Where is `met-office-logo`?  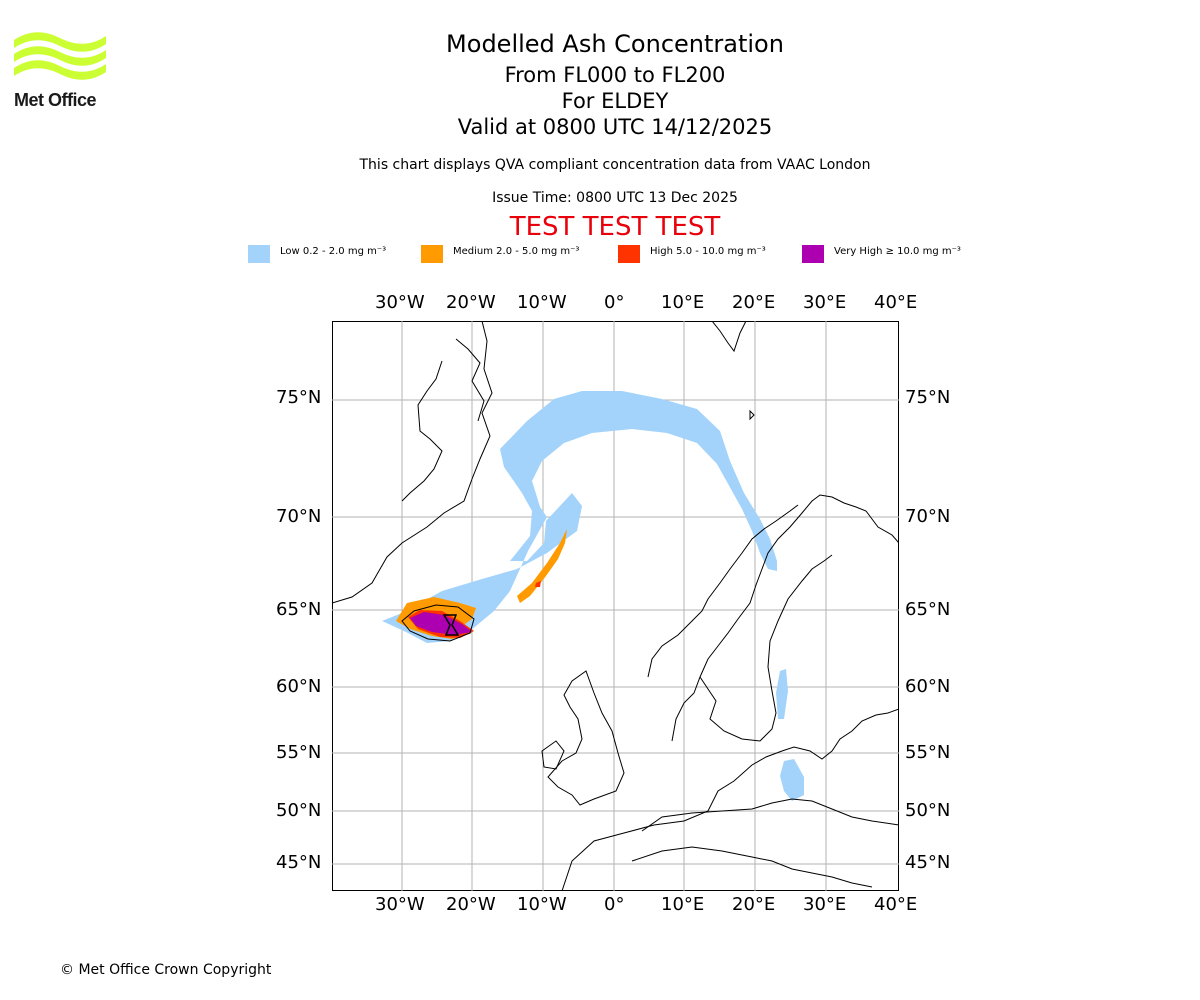
met-office-logo is located at coordinates (60, 56).